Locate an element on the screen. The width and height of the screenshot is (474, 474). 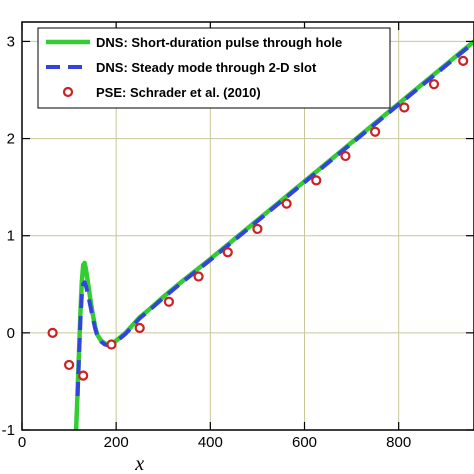
legend-label-2: DNS: Steady mode through 2-D slot is located at coordinates (206, 67).